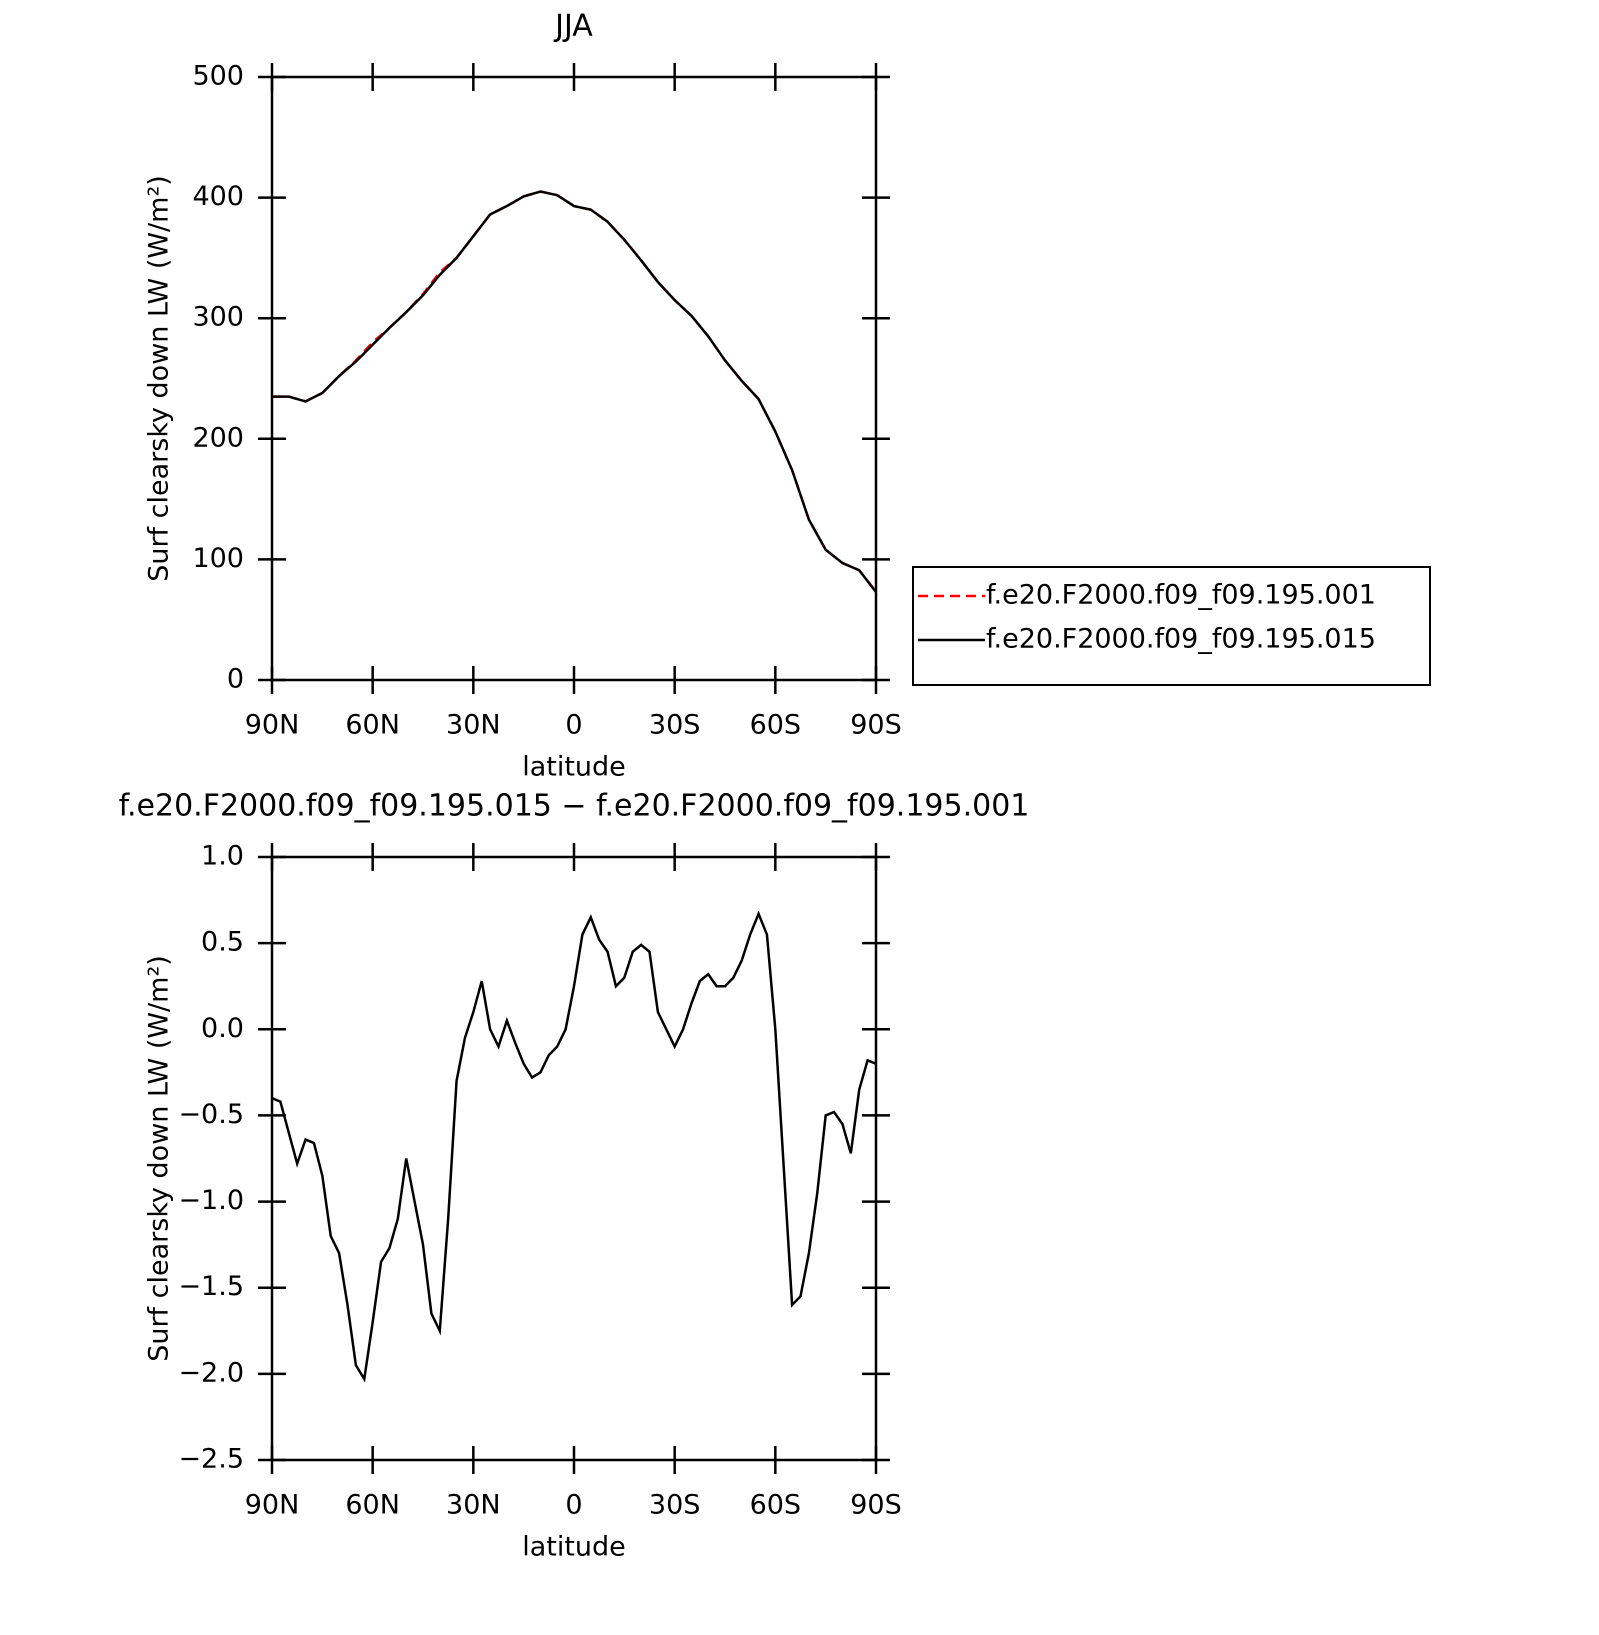 This screenshot has width=1599, height=1635. Describe the element at coordinates (211, 1200) in the screenshot. I see `y-tick-label: −1.0` at that location.